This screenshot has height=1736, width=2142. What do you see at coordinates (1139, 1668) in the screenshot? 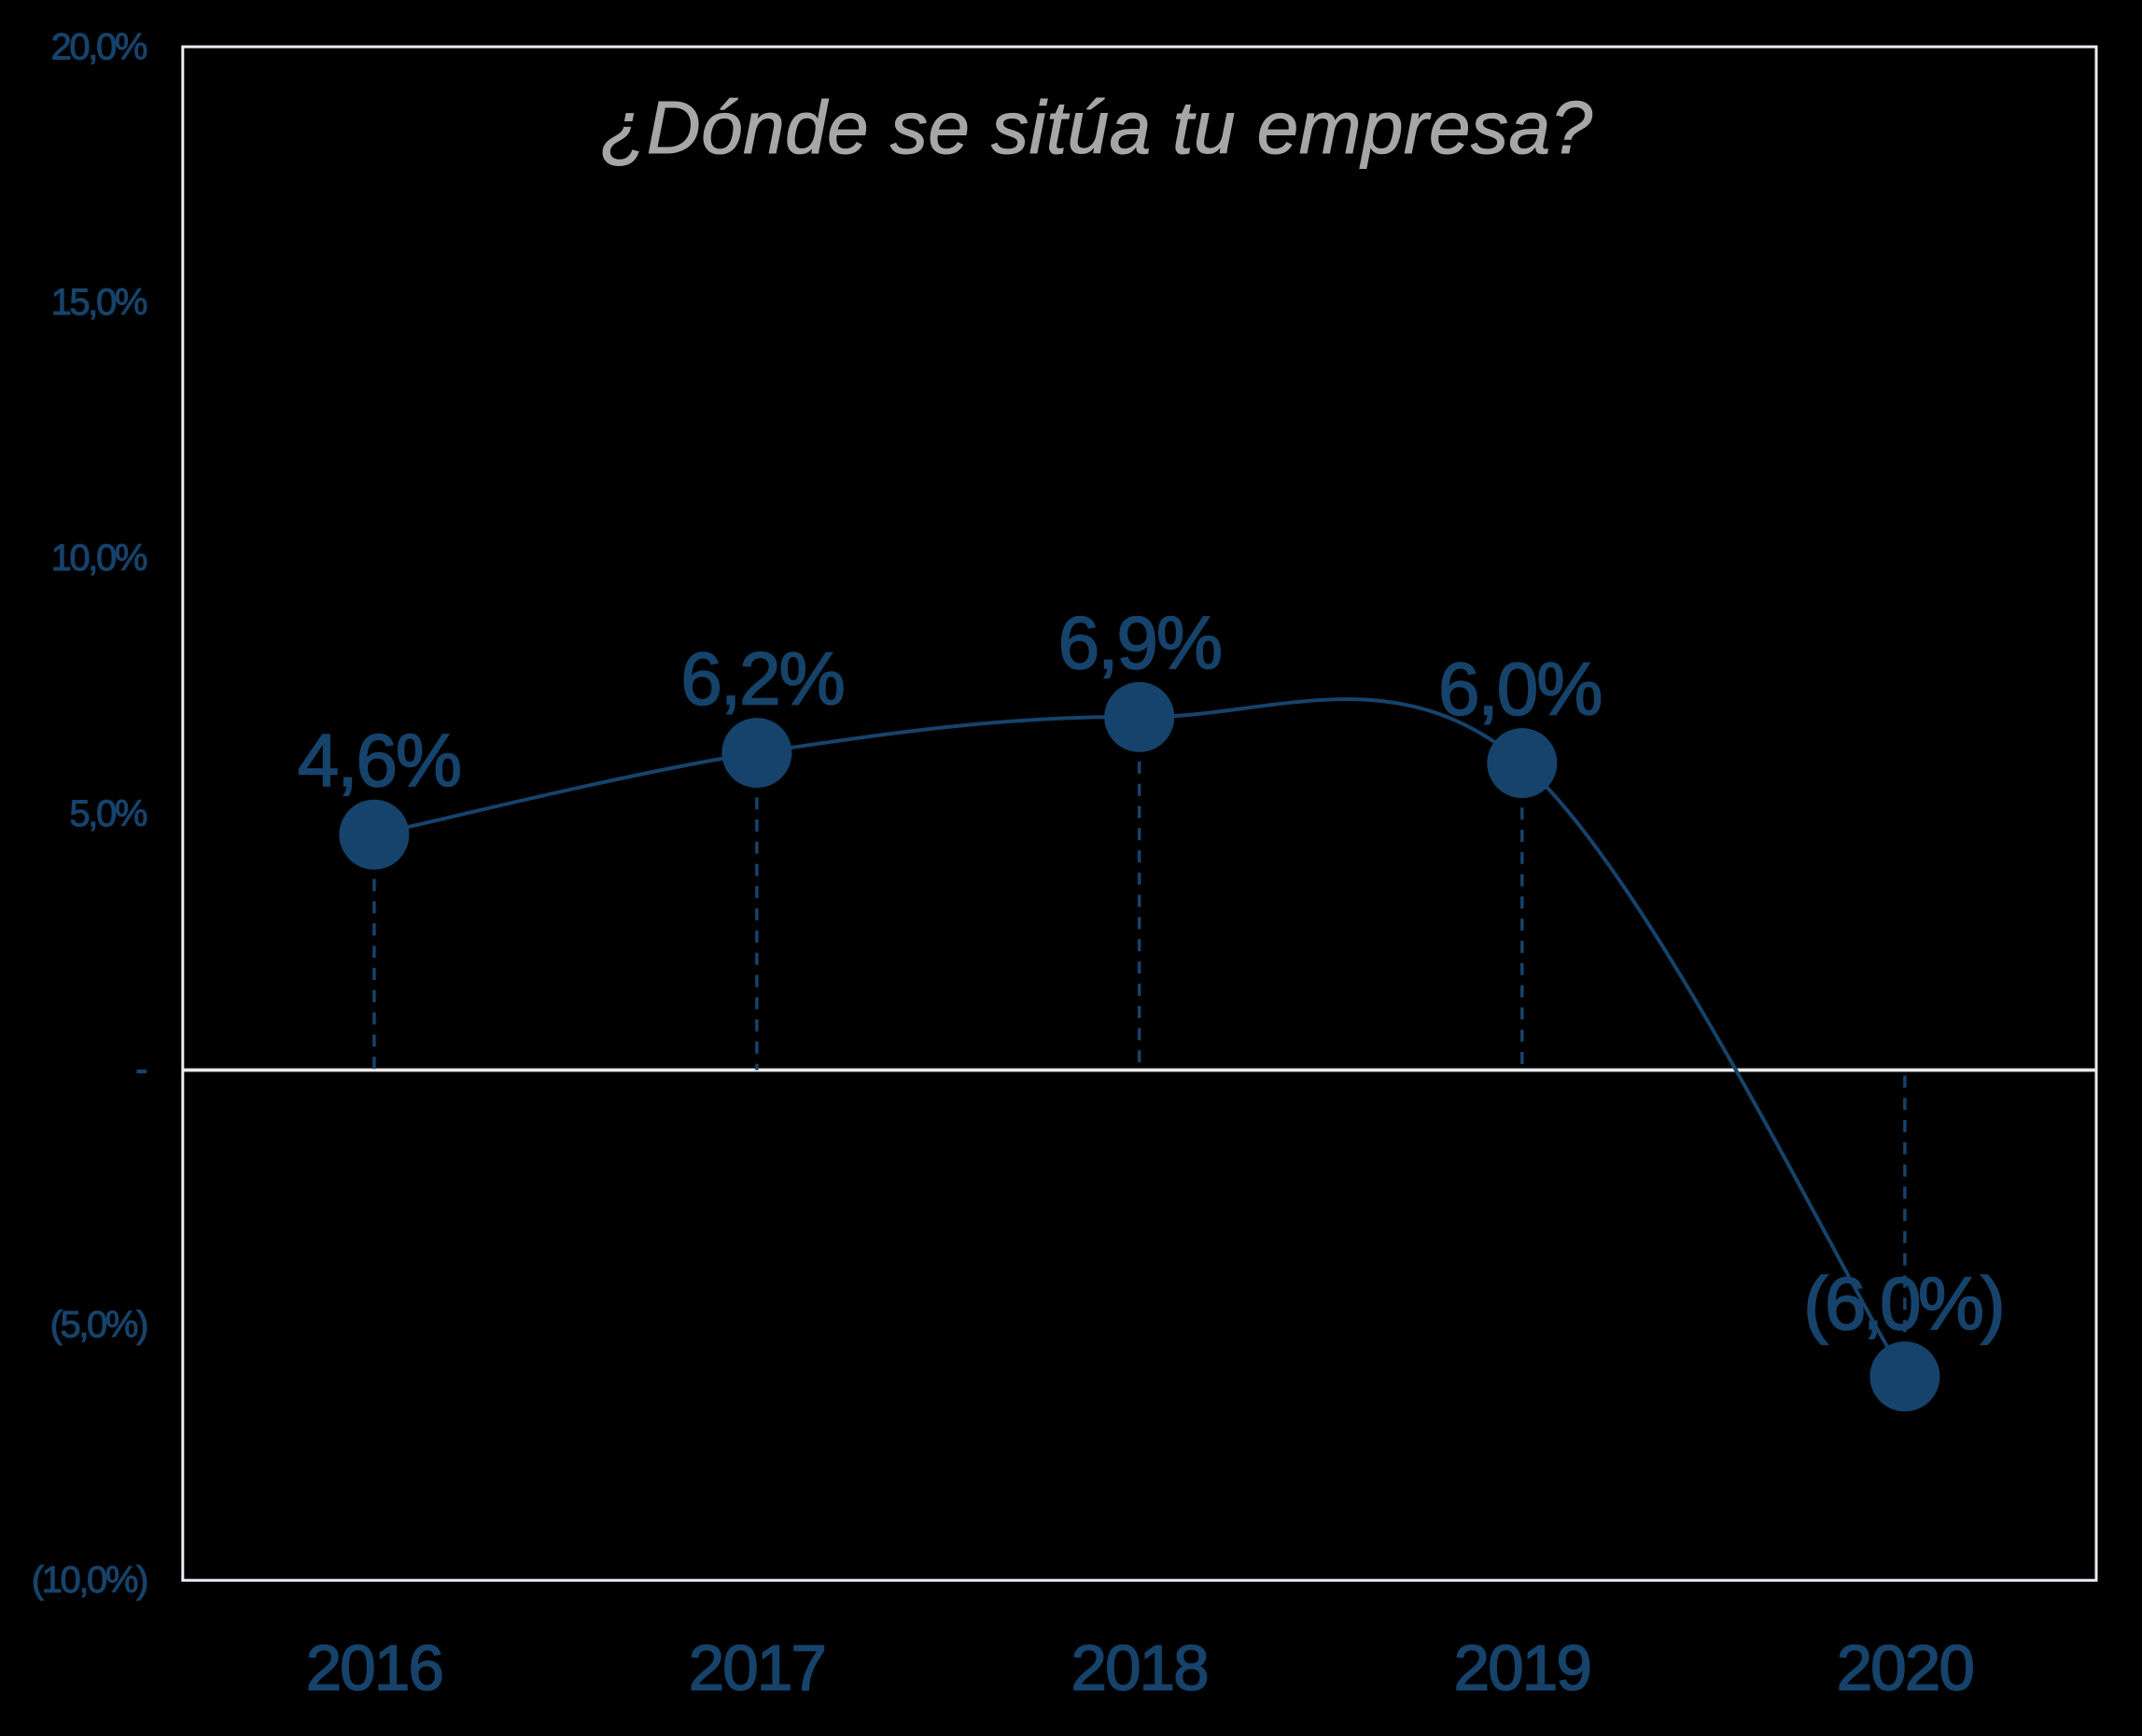
I see `svg-text: 2018` at bounding box center [1139, 1668].